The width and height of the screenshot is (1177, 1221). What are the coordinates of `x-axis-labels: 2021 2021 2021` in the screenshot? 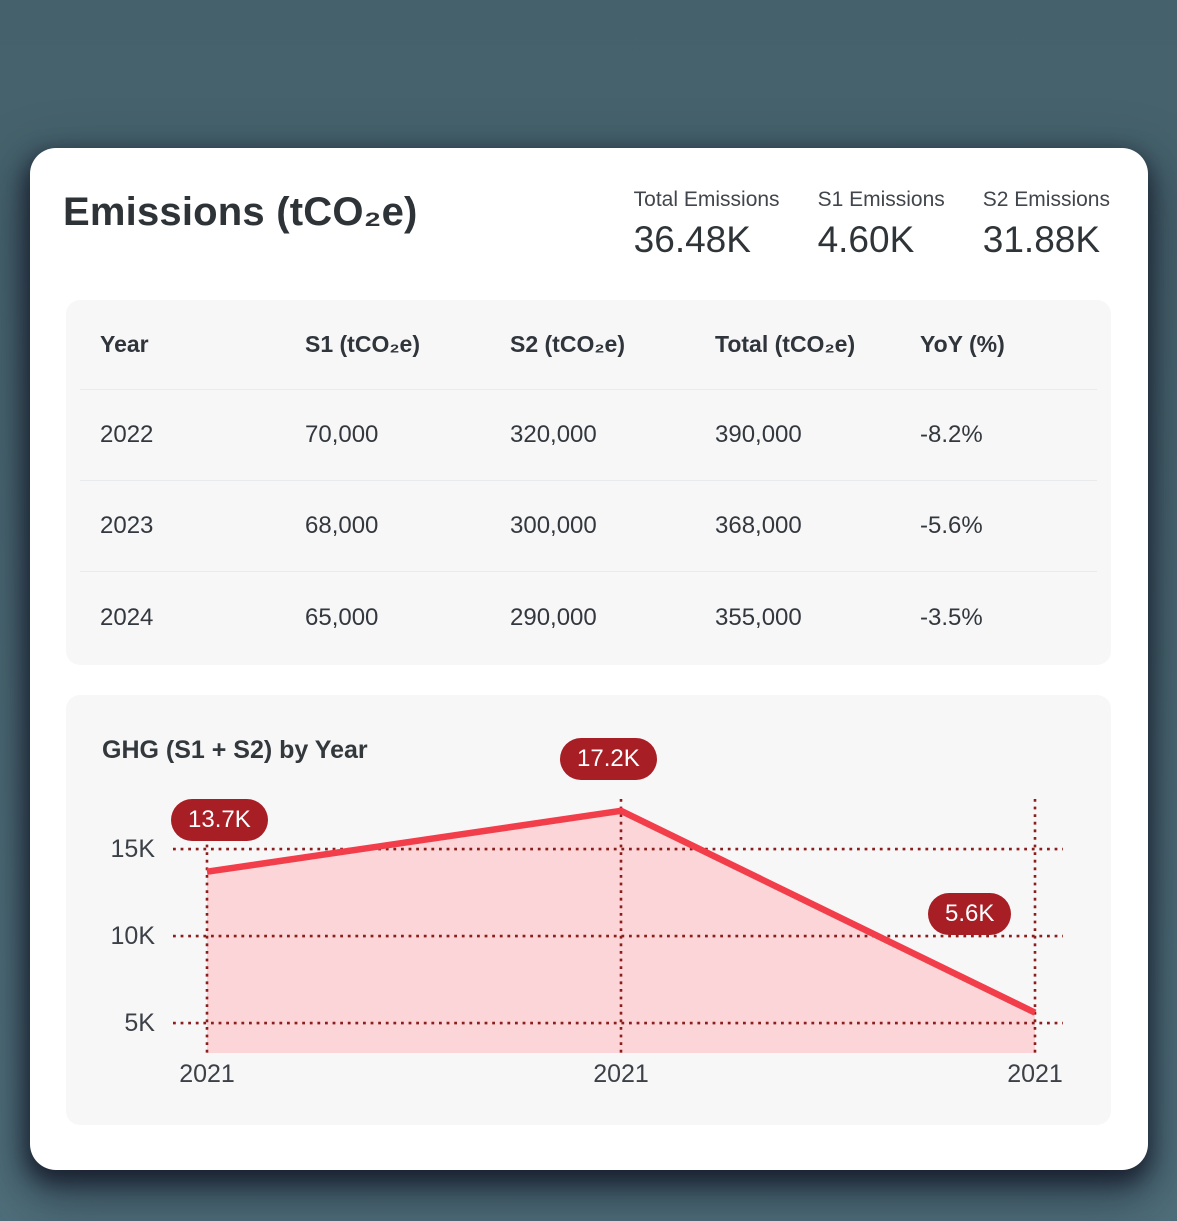 It's located at (618, 1077).